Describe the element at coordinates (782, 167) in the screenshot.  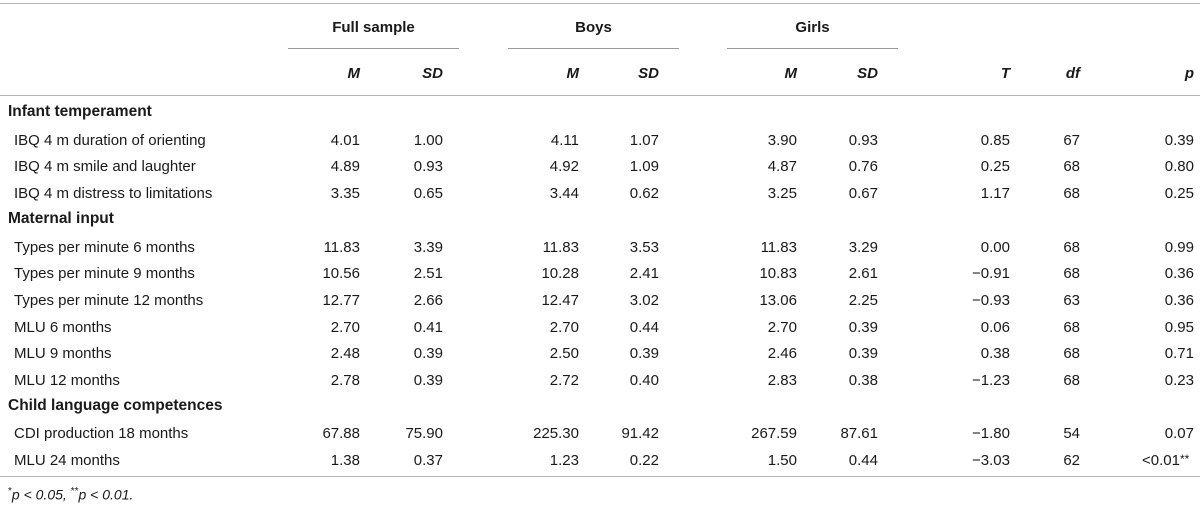
I see `cell-girls-m: 4.87` at that location.